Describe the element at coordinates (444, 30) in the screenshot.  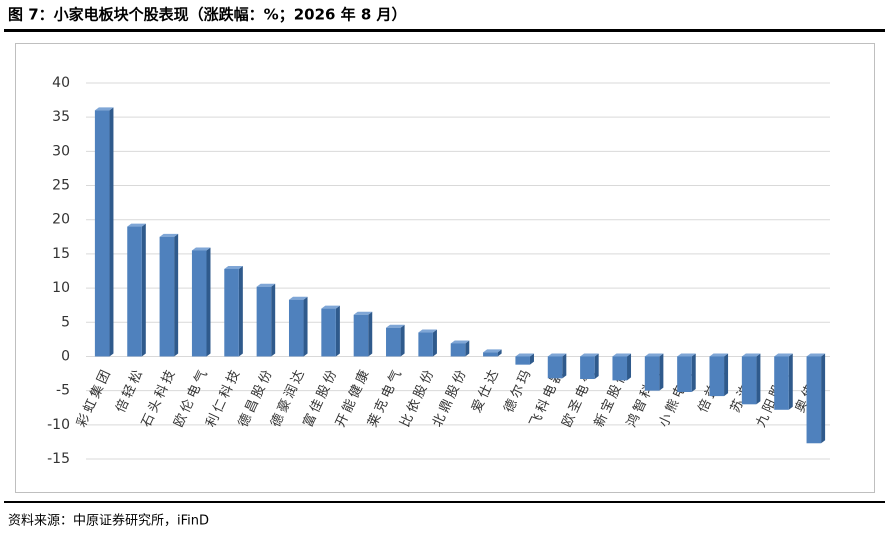
I see `title-rule` at that location.